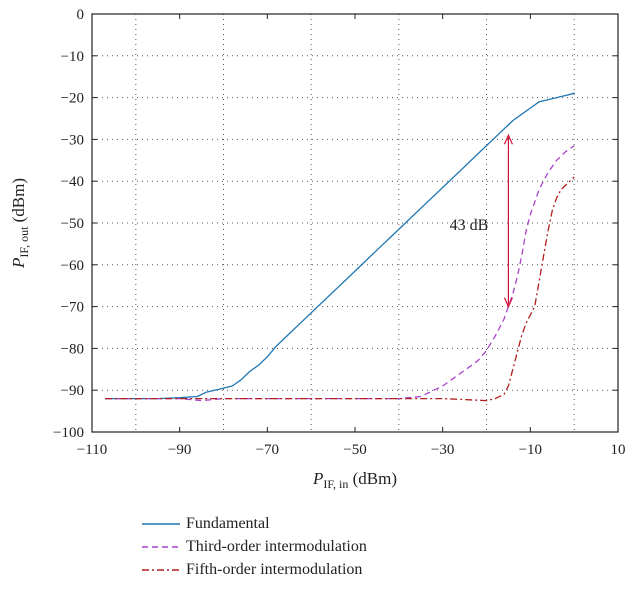 Image resolution: width=642 pixels, height=596 pixels. Describe the element at coordinates (72, 140) in the screenshot. I see `y-tick-label-3: −30` at that location.